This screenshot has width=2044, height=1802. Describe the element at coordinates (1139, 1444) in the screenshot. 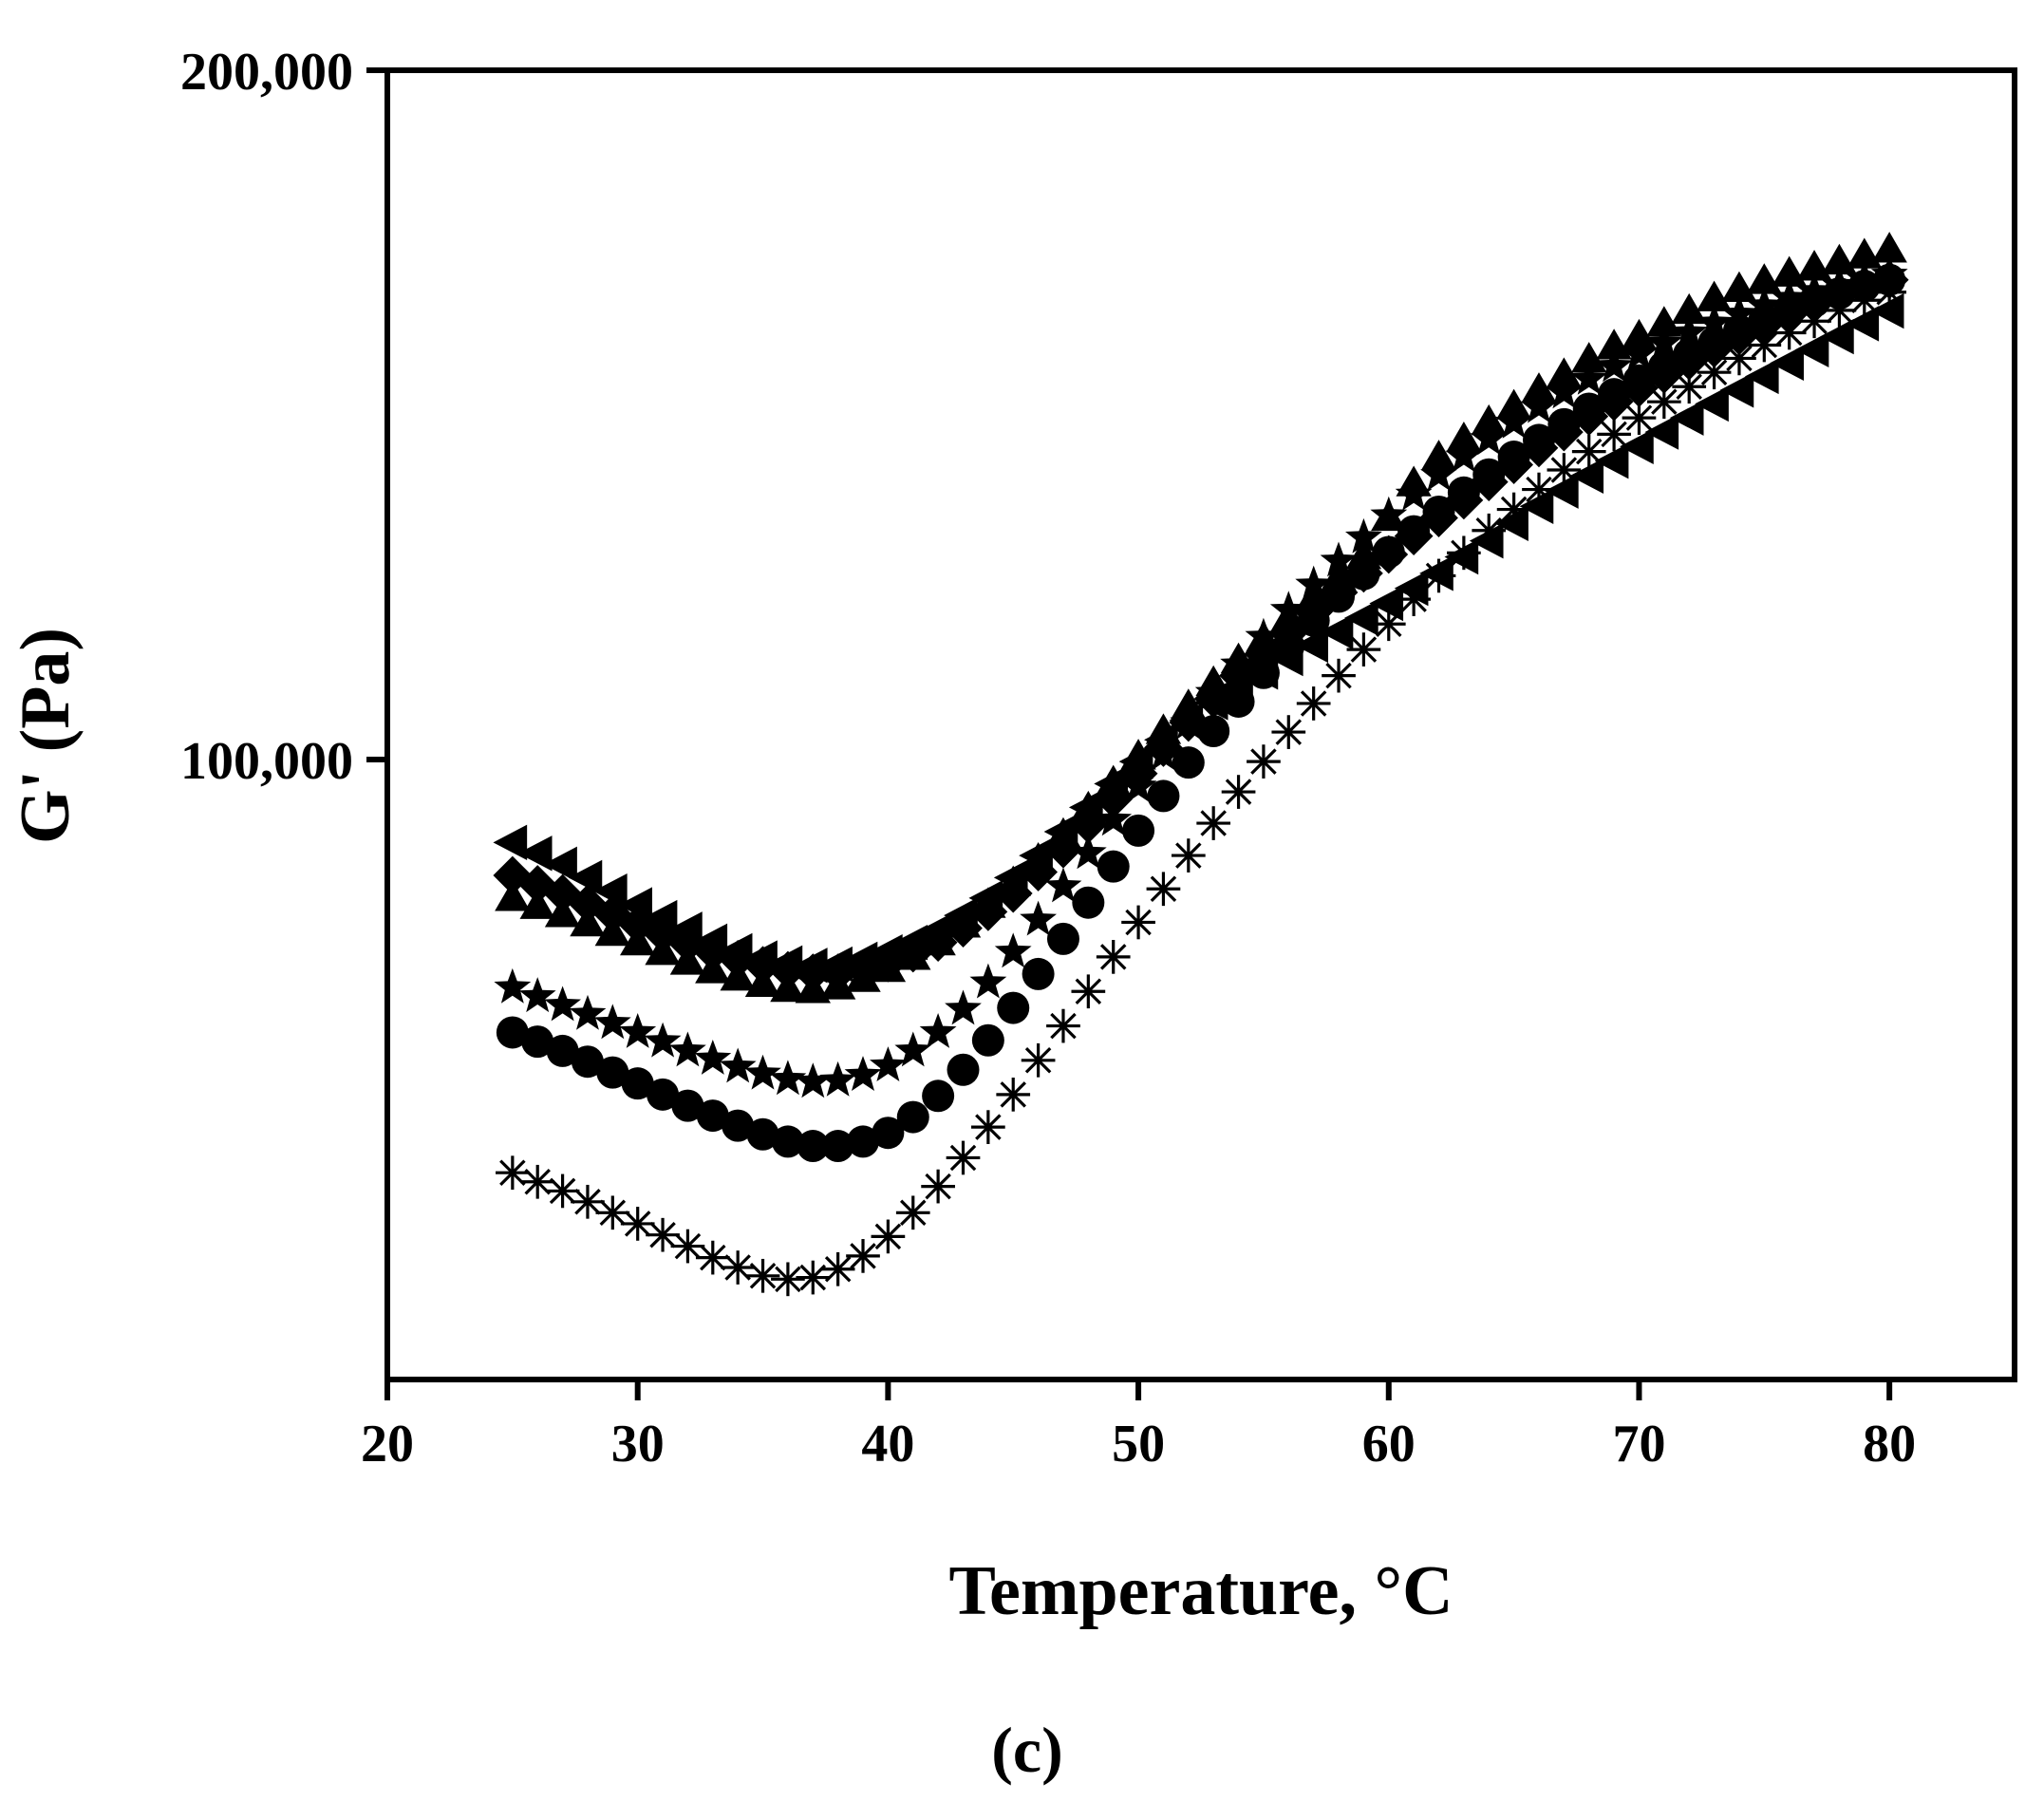

I see `x-tick-label-50: 50` at that location.